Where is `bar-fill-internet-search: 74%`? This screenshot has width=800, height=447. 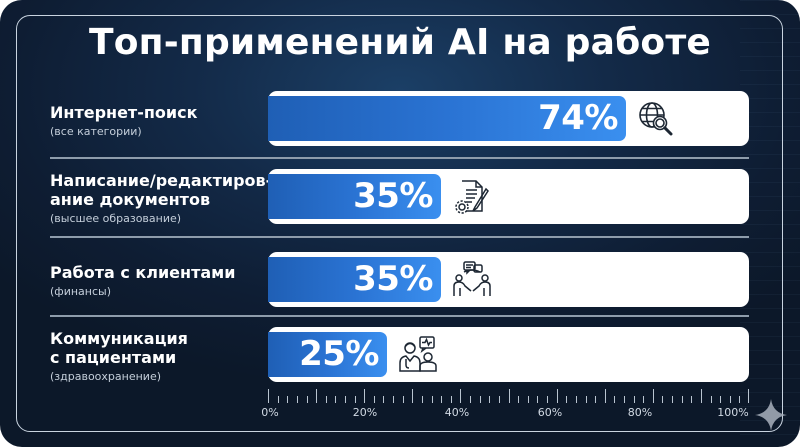
bar-fill-internet-search: 74% is located at coordinates (447, 118).